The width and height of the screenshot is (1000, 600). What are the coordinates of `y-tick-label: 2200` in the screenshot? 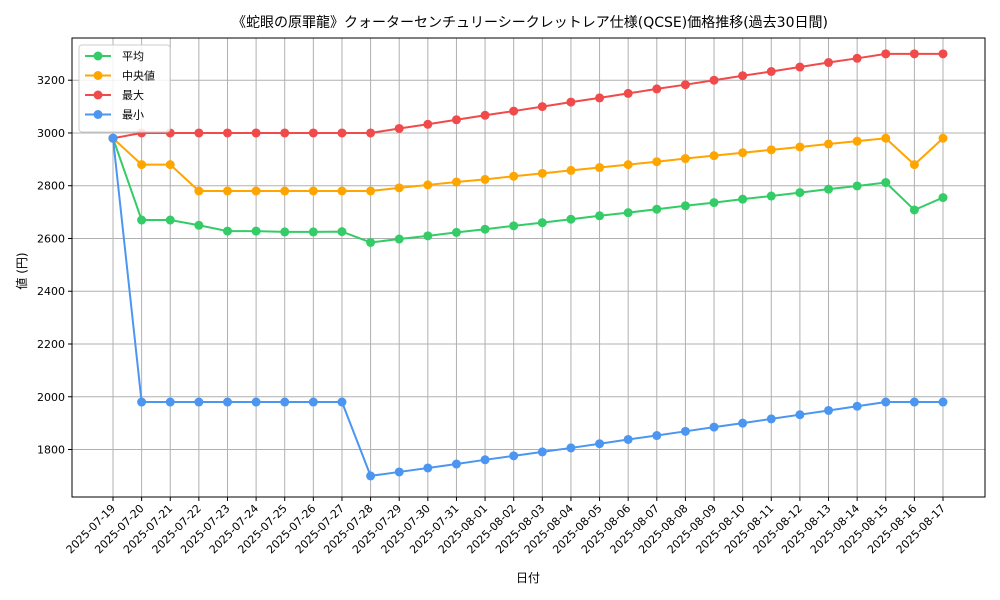 It's located at (51, 344).